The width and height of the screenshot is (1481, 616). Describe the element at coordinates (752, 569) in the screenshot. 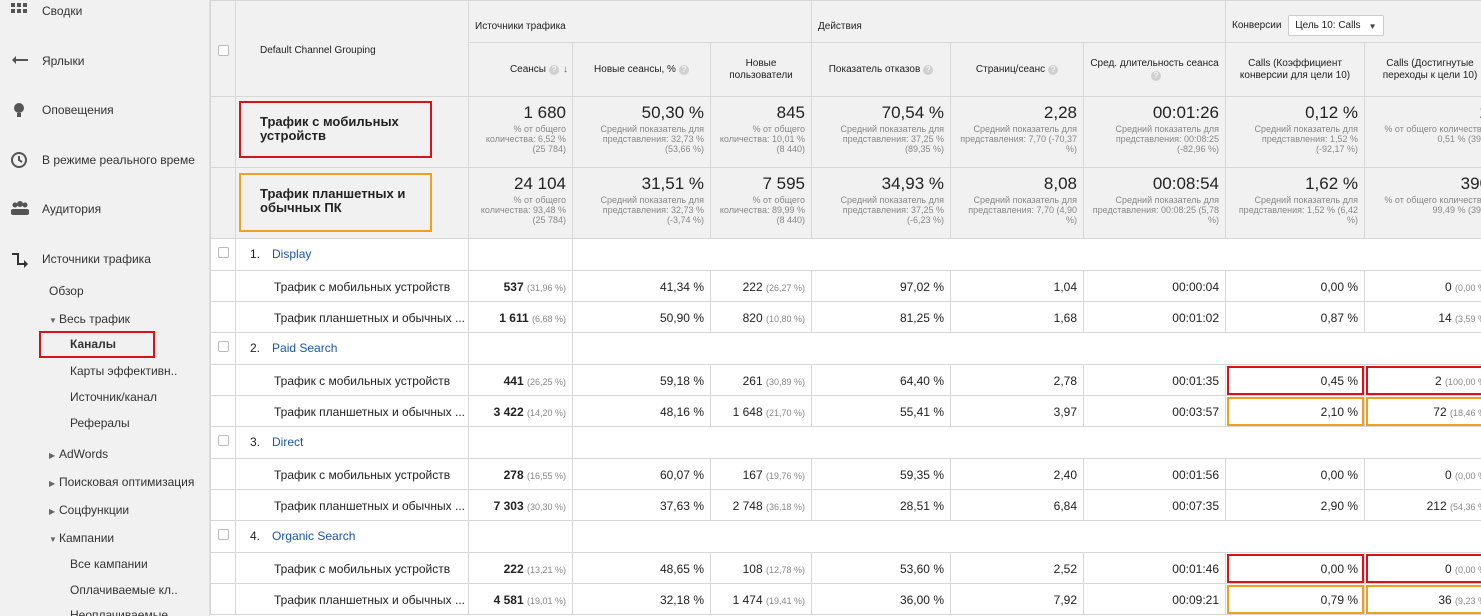

I see `cell-value: 108` at that location.